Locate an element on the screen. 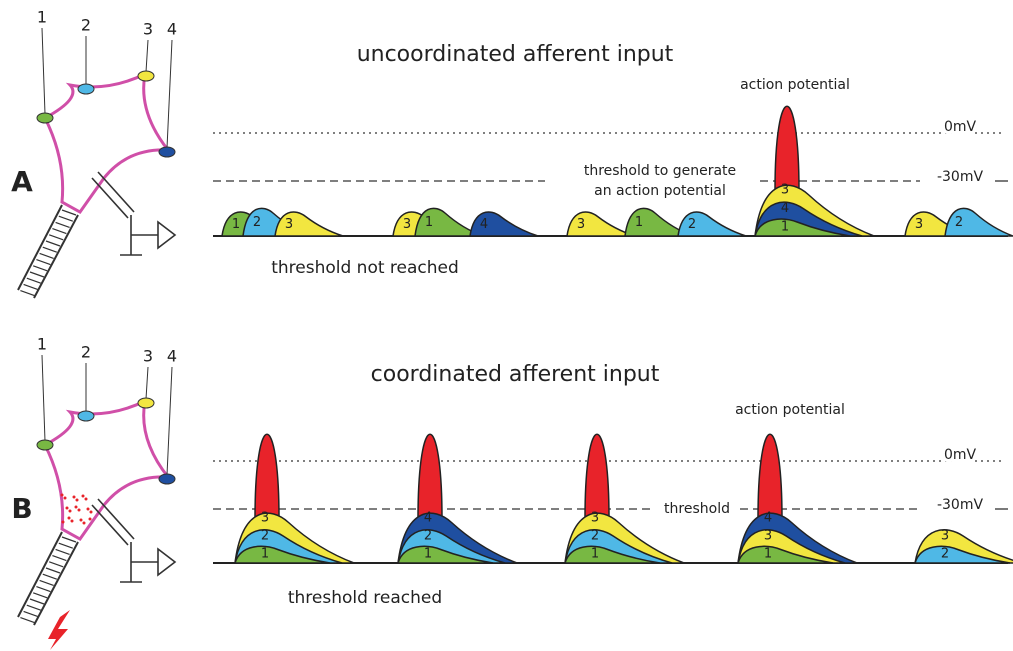  caption: threshold not reached is located at coordinates (365, 268).